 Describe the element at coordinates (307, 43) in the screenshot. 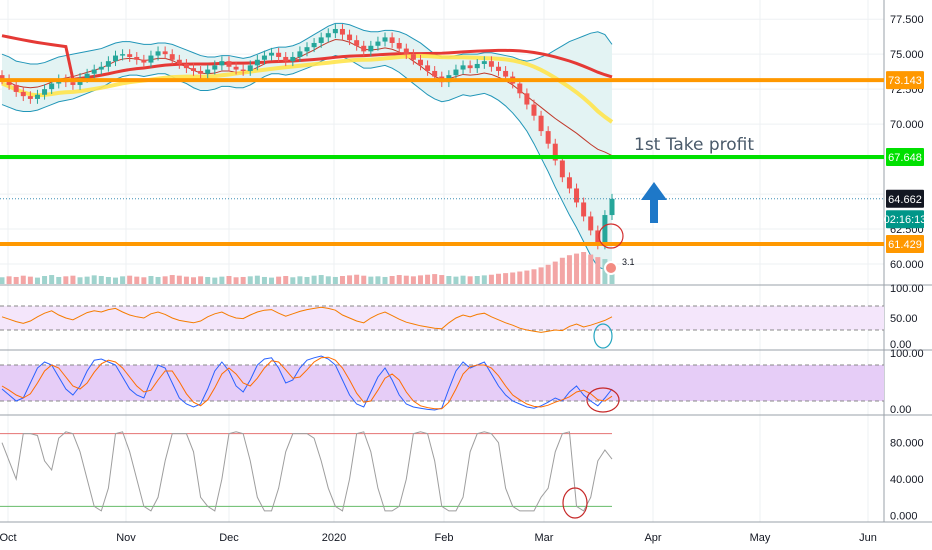

I see `upper-band-line` at that location.